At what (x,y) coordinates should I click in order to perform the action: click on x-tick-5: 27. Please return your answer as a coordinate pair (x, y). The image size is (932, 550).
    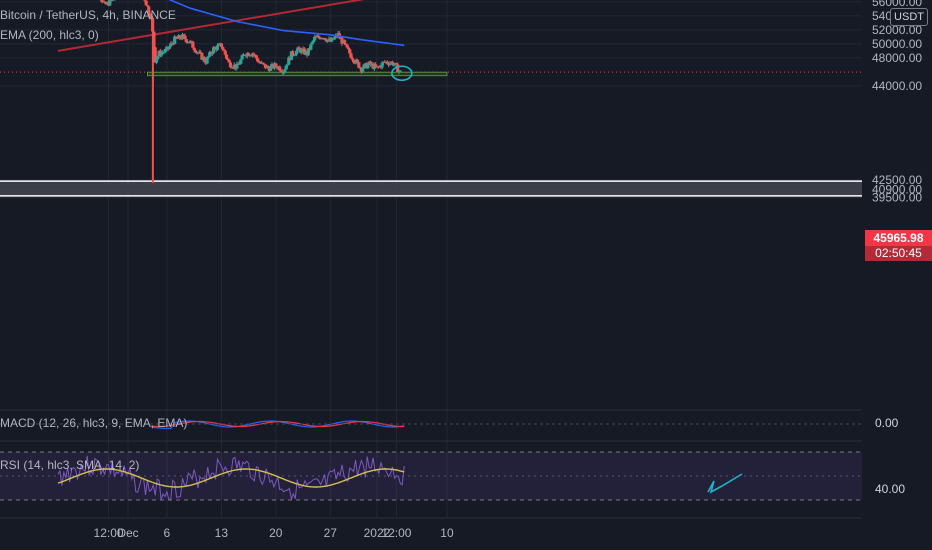
    Looking at the image, I should click on (331, 533).